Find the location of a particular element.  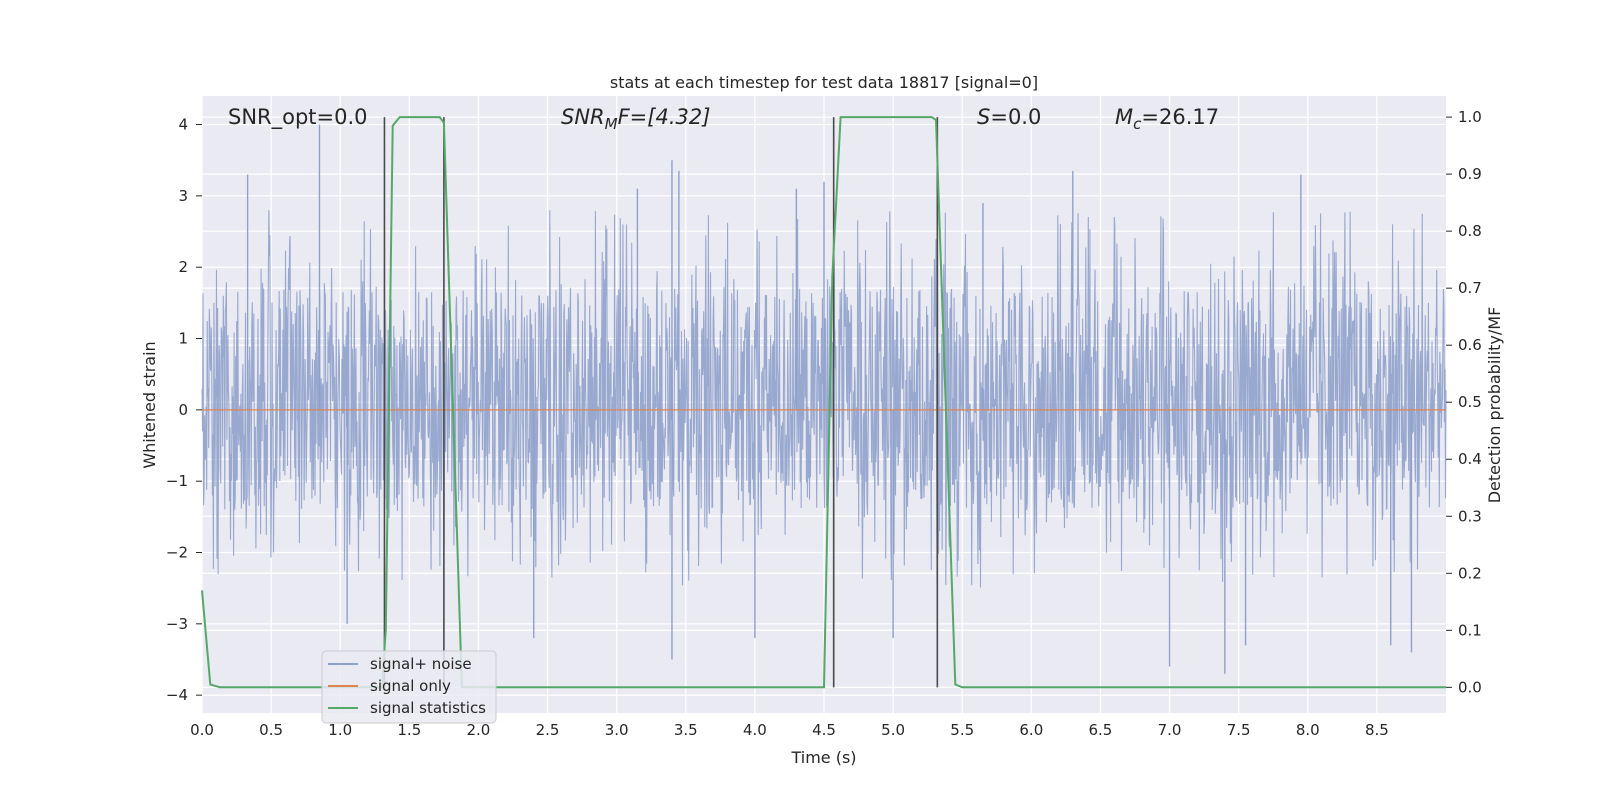

y2-tick-label: 0.3 is located at coordinates (1470, 516).